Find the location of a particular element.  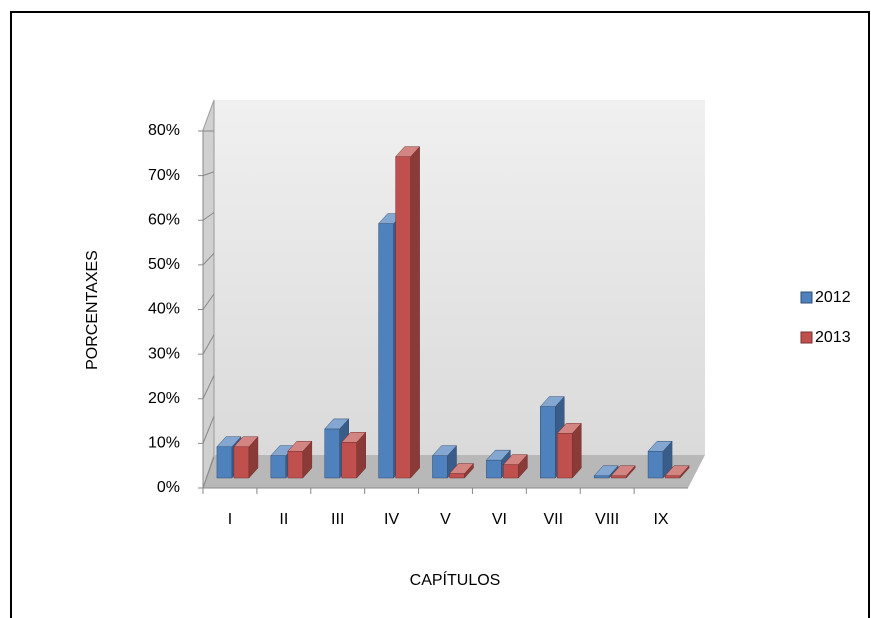

x-tick-label: IV is located at coordinates (391, 519).